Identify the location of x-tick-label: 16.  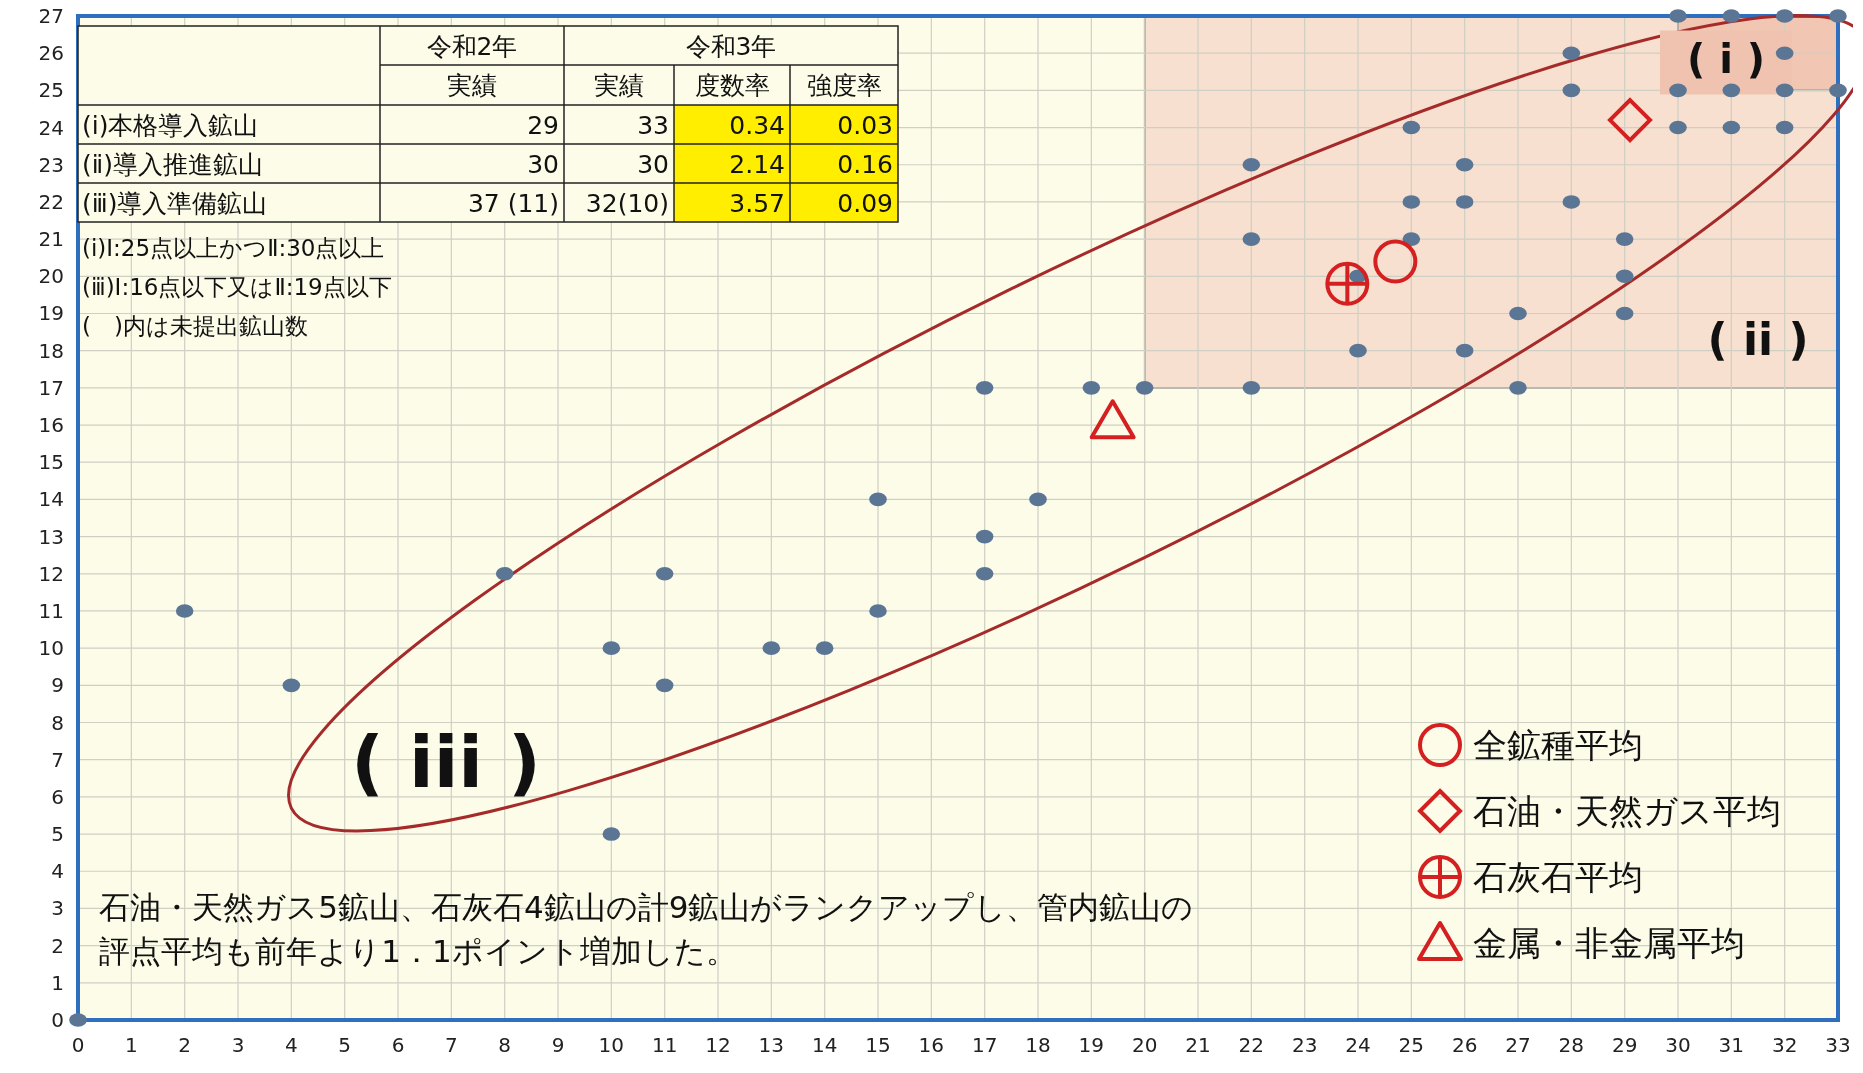
(931, 1045).